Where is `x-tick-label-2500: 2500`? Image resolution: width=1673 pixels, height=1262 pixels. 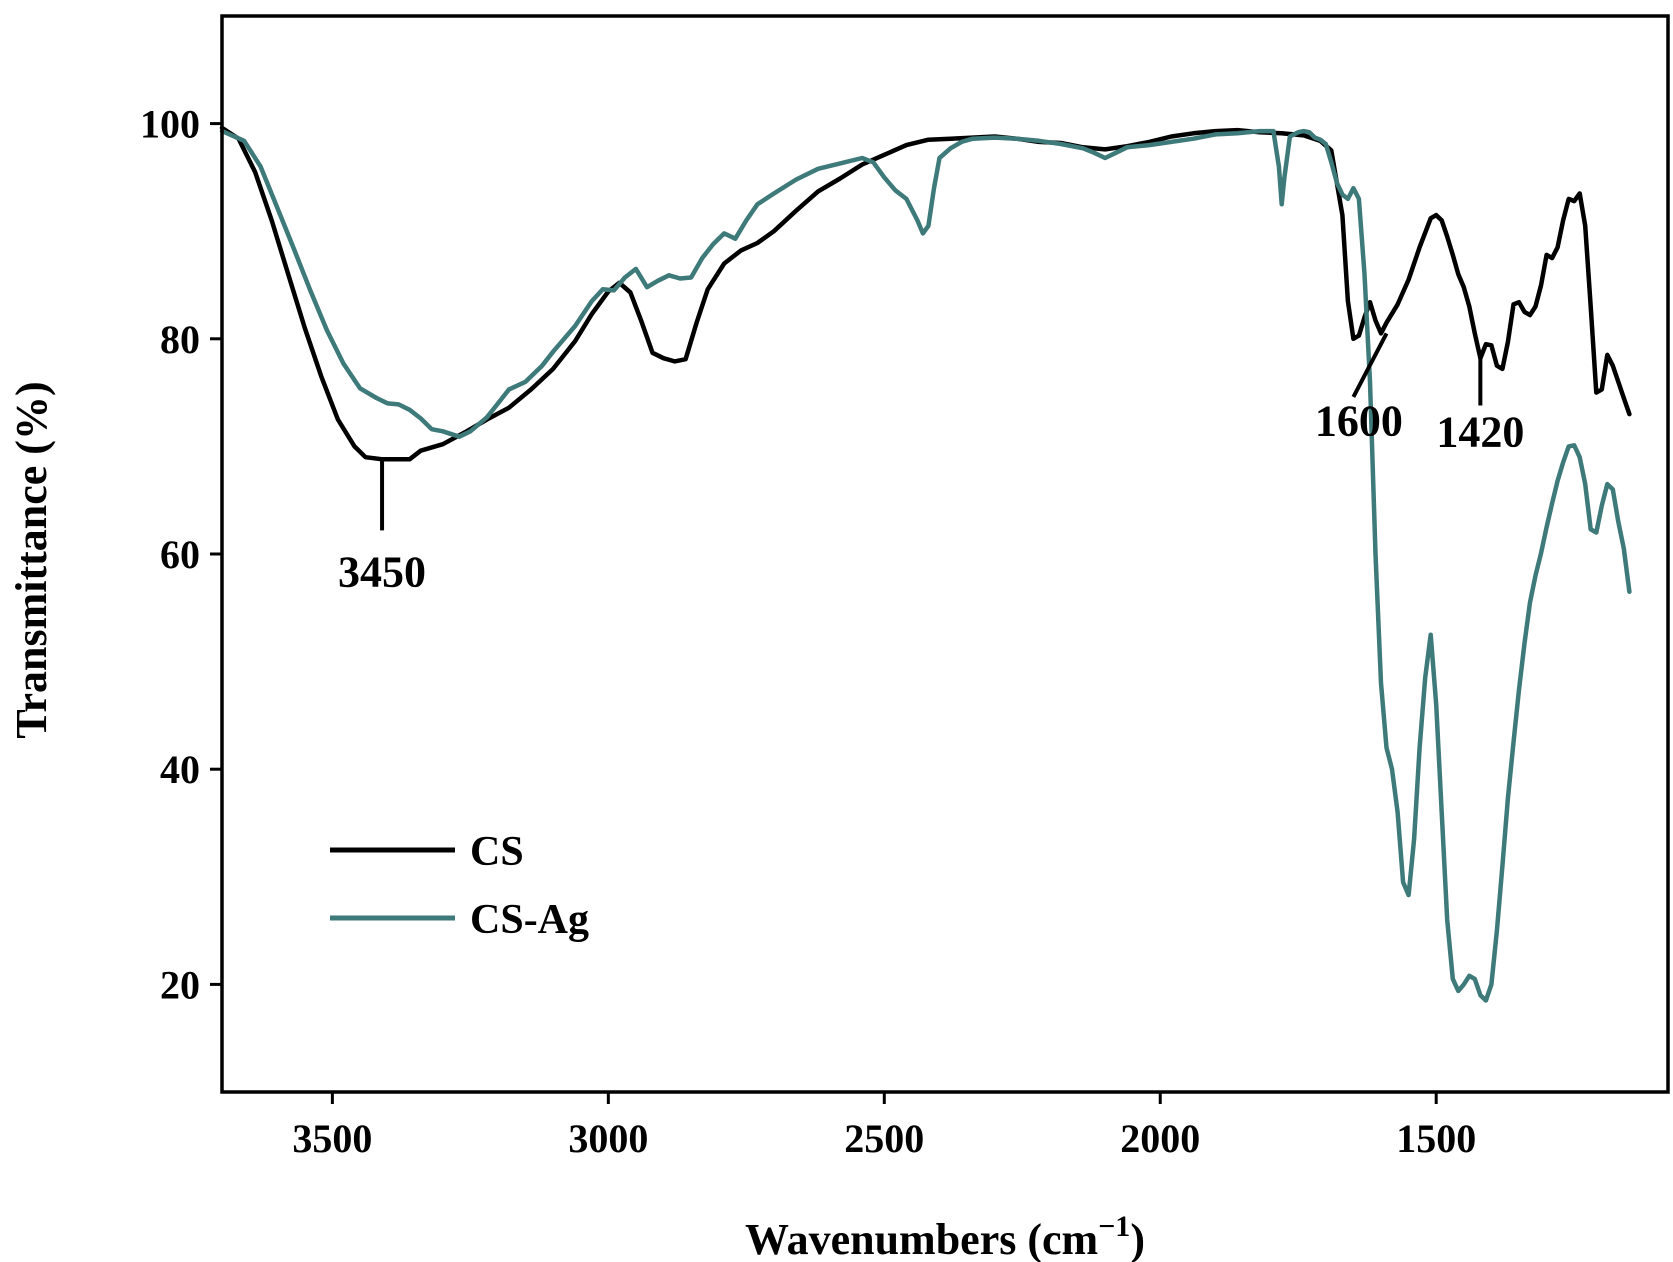 x-tick-label-2500: 2500 is located at coordinates (884, 1138).